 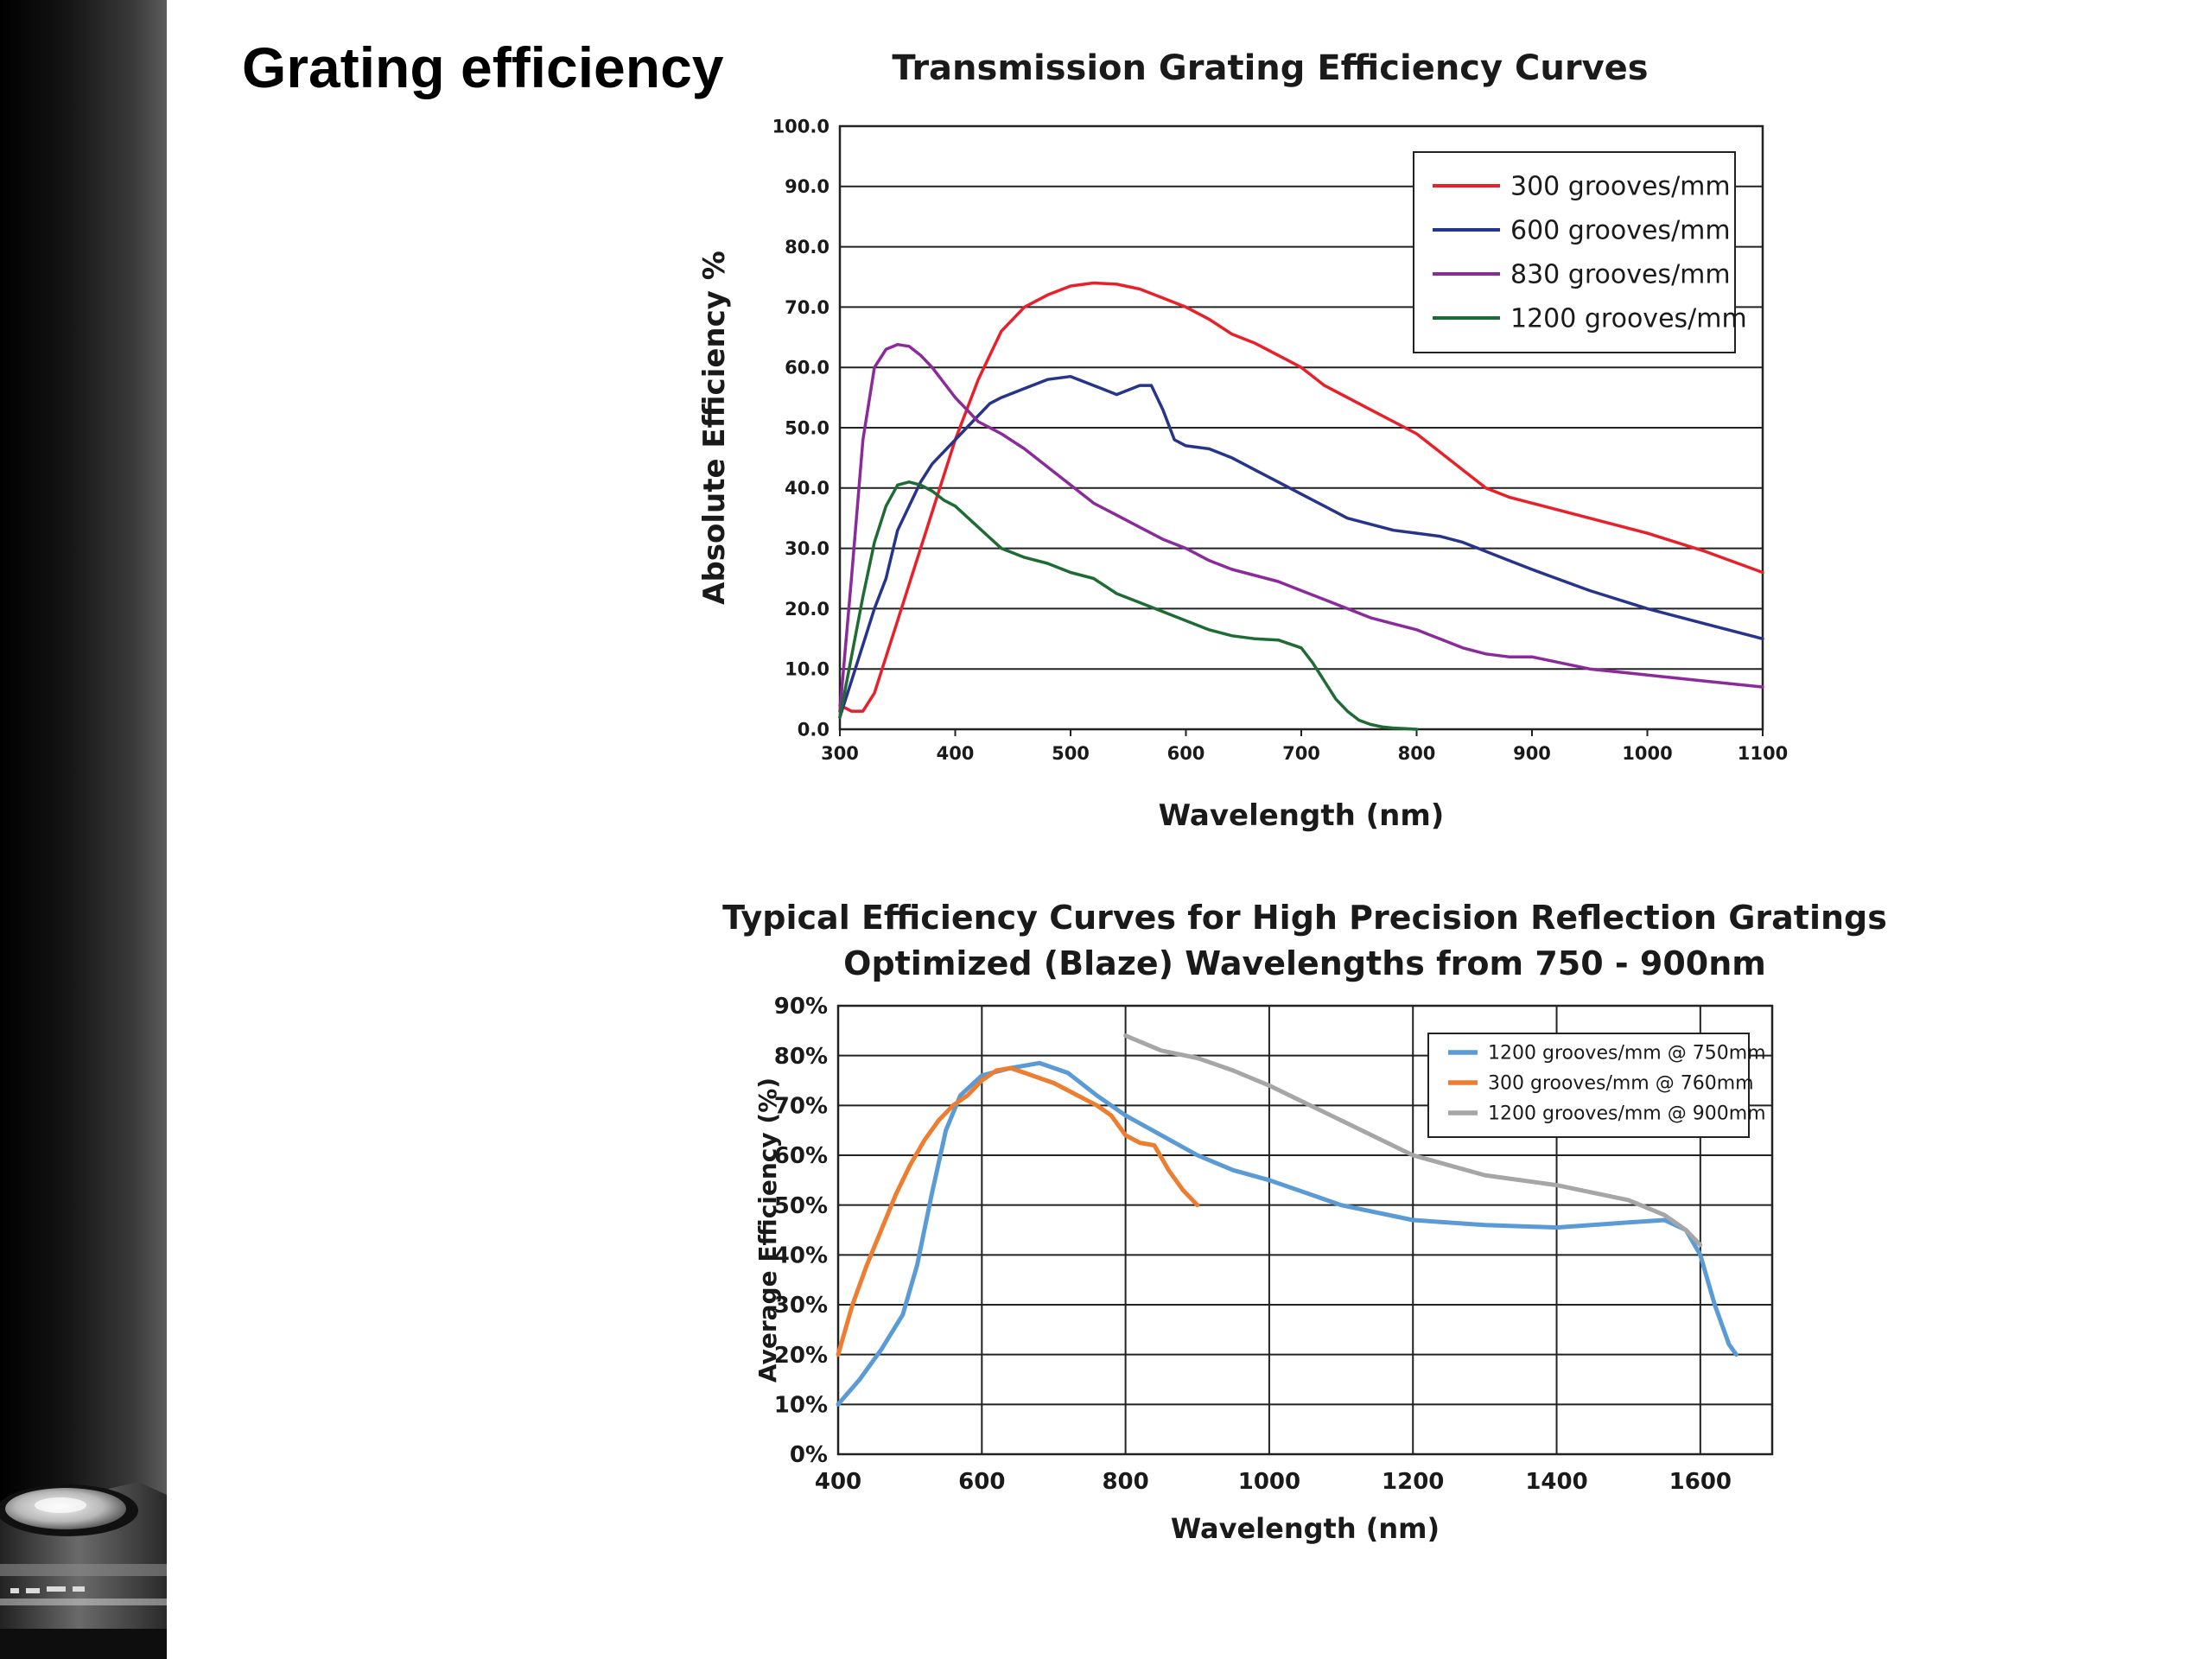 What do you see at coordinates (767, 1229) in the screenshot?
I see `y-axis-label: Average Efficiency (%)` at bounding box center [767, 1229].